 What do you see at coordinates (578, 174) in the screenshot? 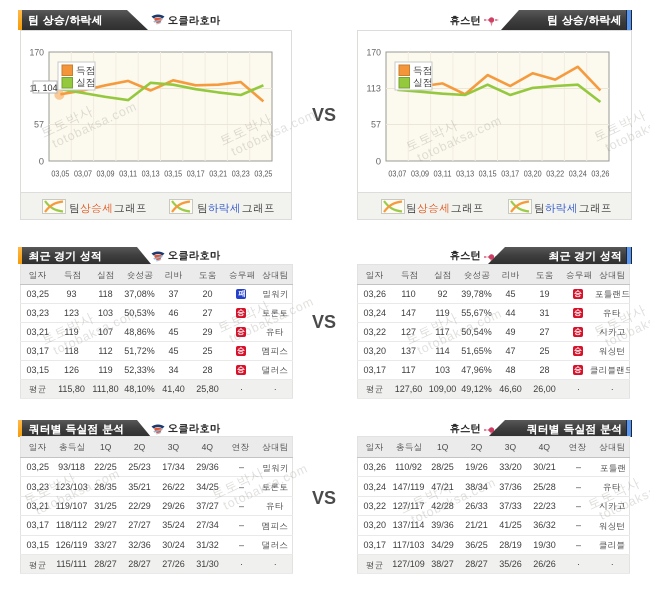
I see `svg-text: 03,24` at bounding box center [578, 174].